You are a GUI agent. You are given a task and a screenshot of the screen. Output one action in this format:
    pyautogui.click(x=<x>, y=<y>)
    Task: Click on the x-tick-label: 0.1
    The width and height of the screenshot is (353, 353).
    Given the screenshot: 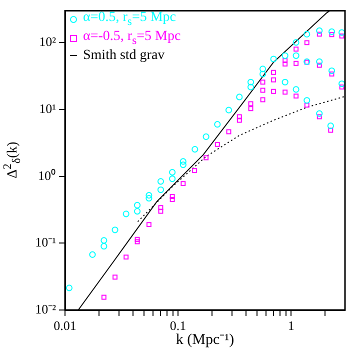 What is the action you would take?
    pyautogui.click(x=178, y=326)
    